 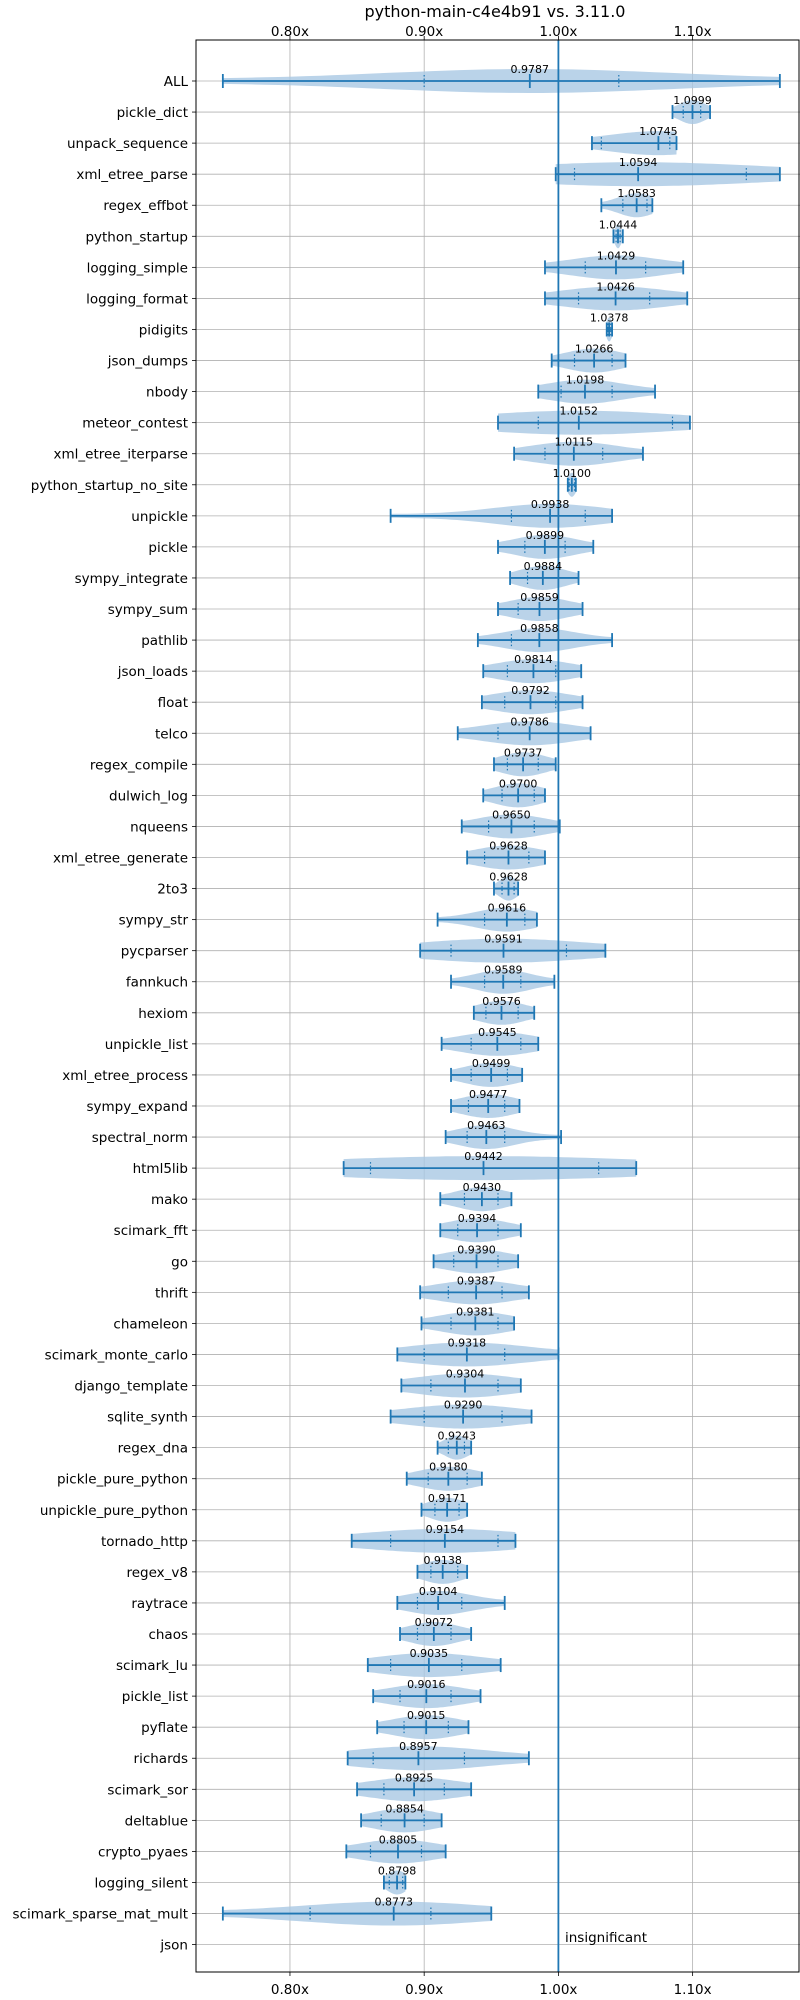 I want to click on benchmark-name-label: json, so click(x=173, y=1946).